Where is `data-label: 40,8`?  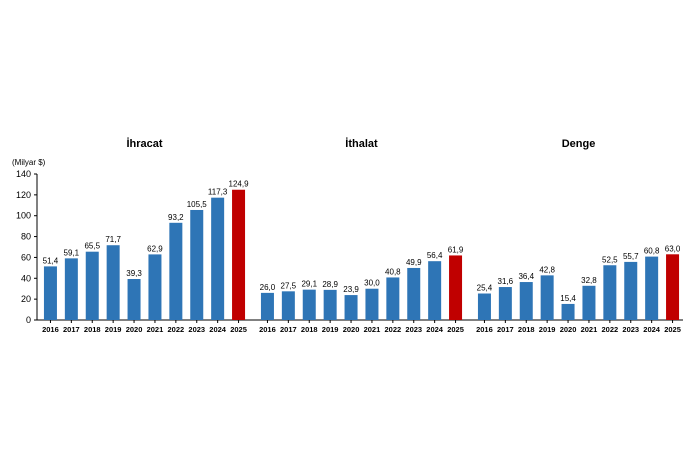
data-label: 40,8 is located at coordinates (393, 271).